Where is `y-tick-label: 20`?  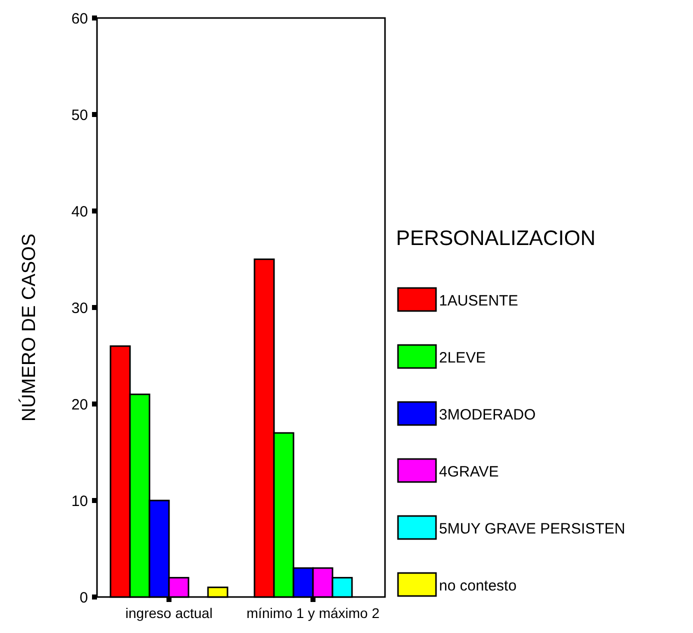 y-tick-label: 20 is located at coordinates (79, 405).